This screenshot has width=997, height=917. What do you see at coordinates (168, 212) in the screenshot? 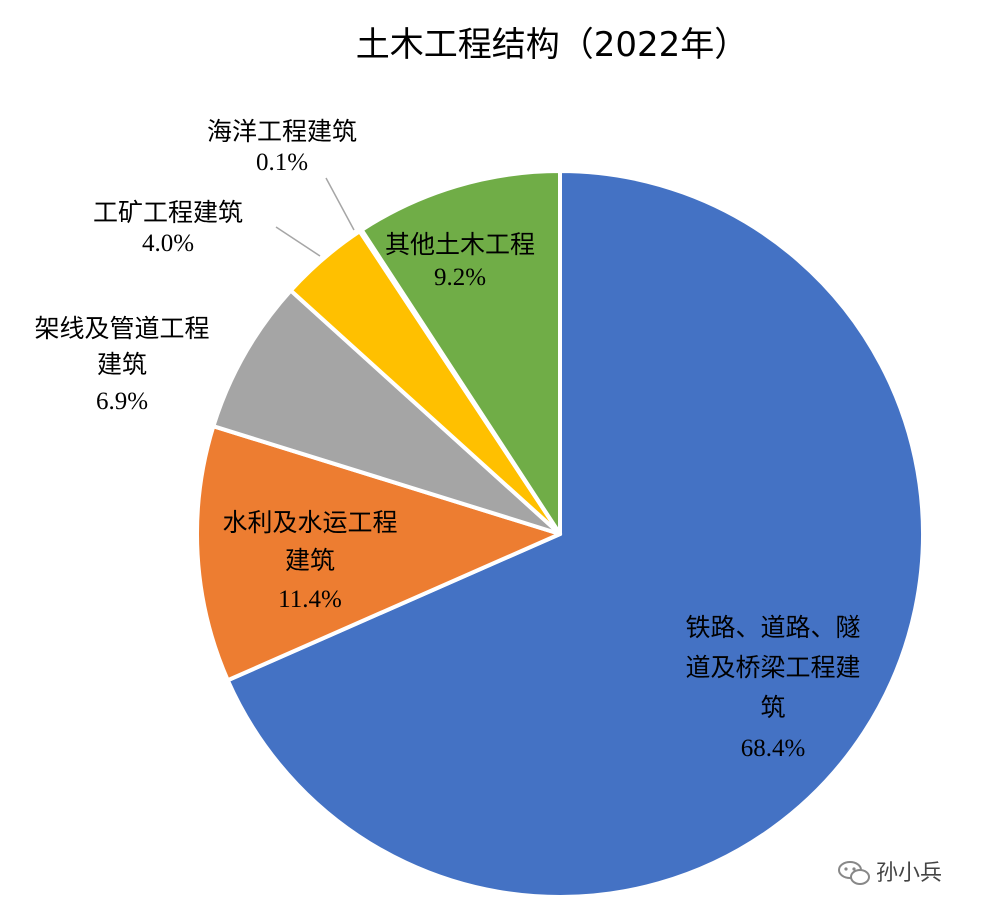
I see `slice-label-3-line-0: 工矿工程建筑` at bounding box center [168, 212].